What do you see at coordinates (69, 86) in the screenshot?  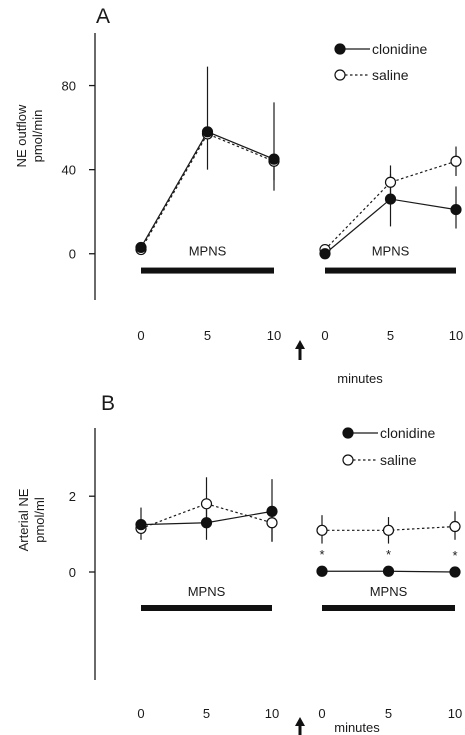 I see `y-tick-label: 80` at bounding box center [69, 86].